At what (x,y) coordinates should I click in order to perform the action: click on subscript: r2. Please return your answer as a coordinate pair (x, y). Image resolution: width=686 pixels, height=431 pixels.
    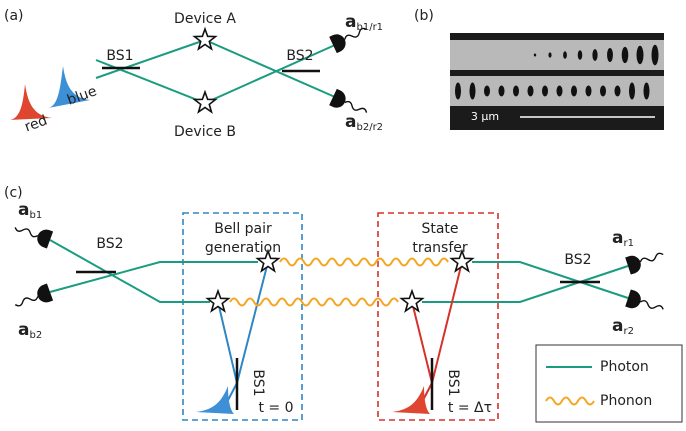
    Looking at the image, I should click on (628, 331).